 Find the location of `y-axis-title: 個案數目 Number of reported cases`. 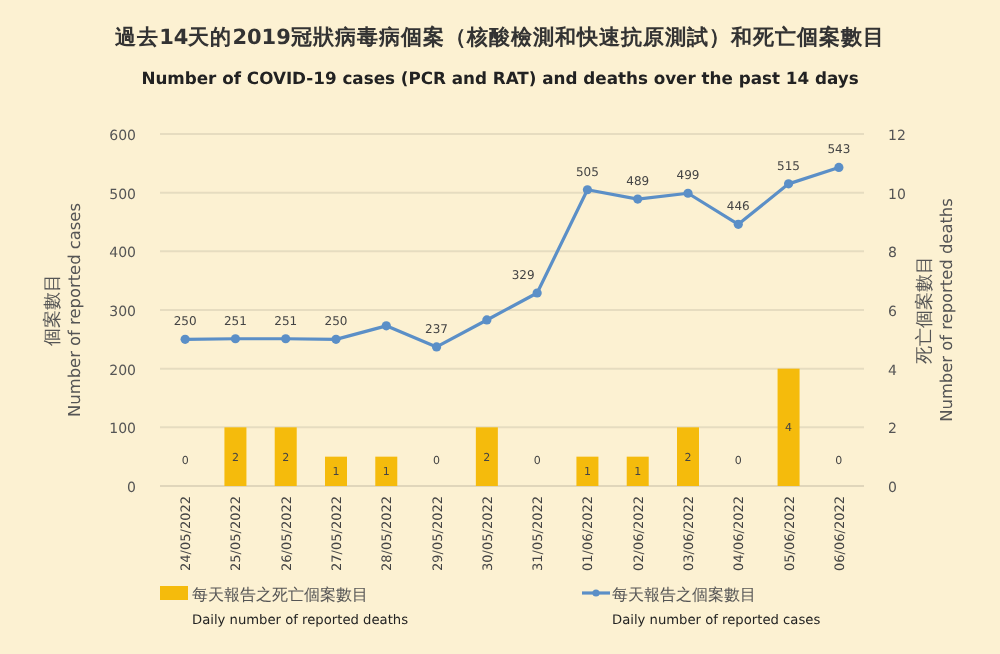

y-axis-title: 個案數目 Number of reported cases is located at coordinates (63, 310).